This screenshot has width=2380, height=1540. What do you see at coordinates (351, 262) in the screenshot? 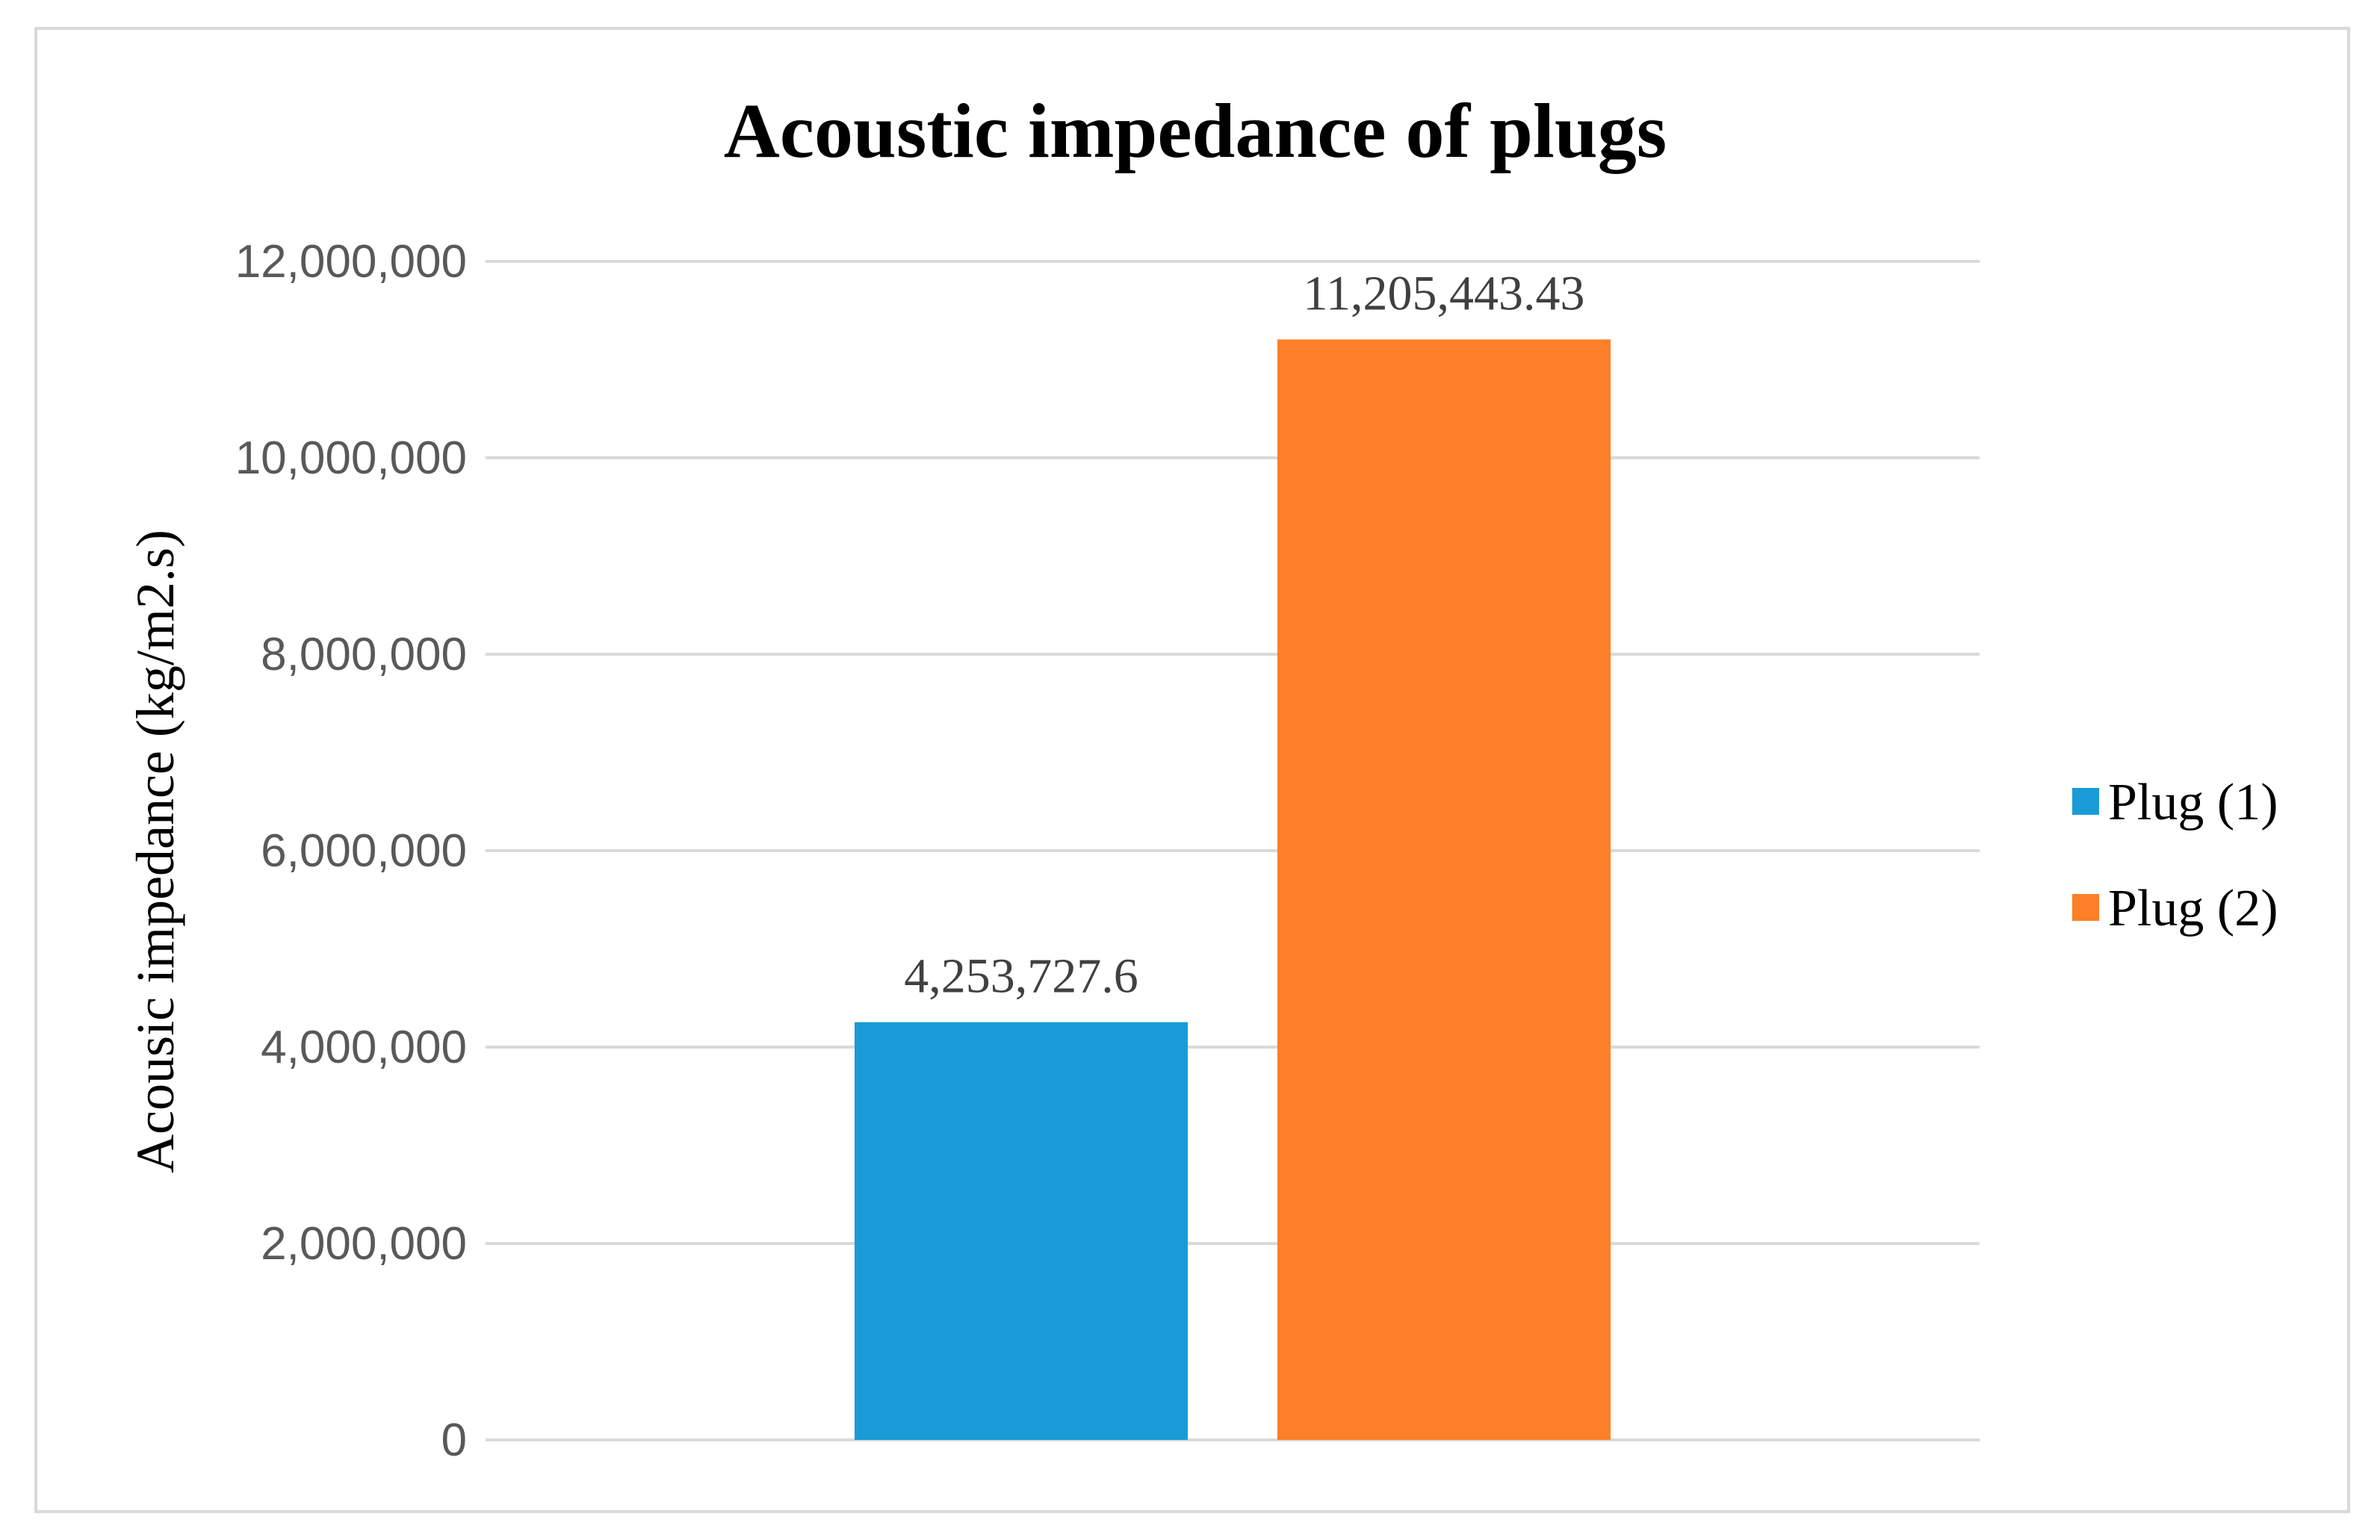
I see `y-tick-label: 12,000,000` at bounding box center [351, 262].